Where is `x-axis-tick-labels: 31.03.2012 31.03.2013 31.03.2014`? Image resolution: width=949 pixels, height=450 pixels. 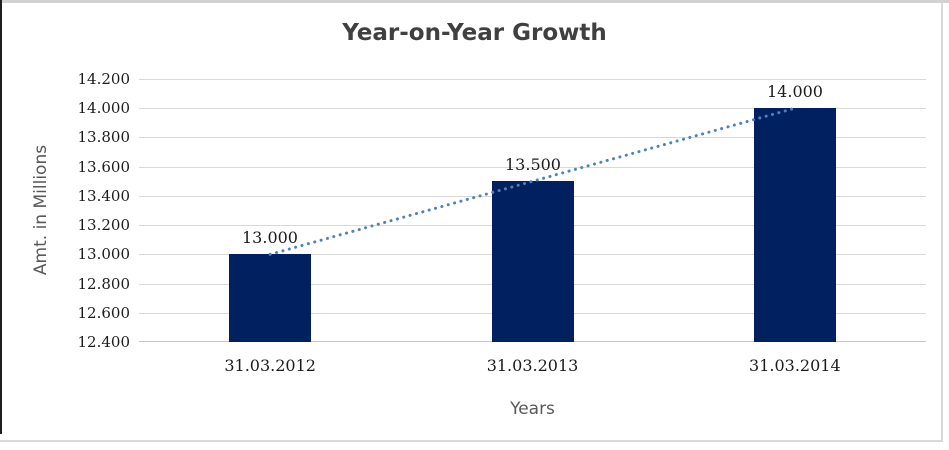 x-axis-tick-labels: 31.03.2012 31.03.2013 31.03.2014 is located at coordinates (532, 367).